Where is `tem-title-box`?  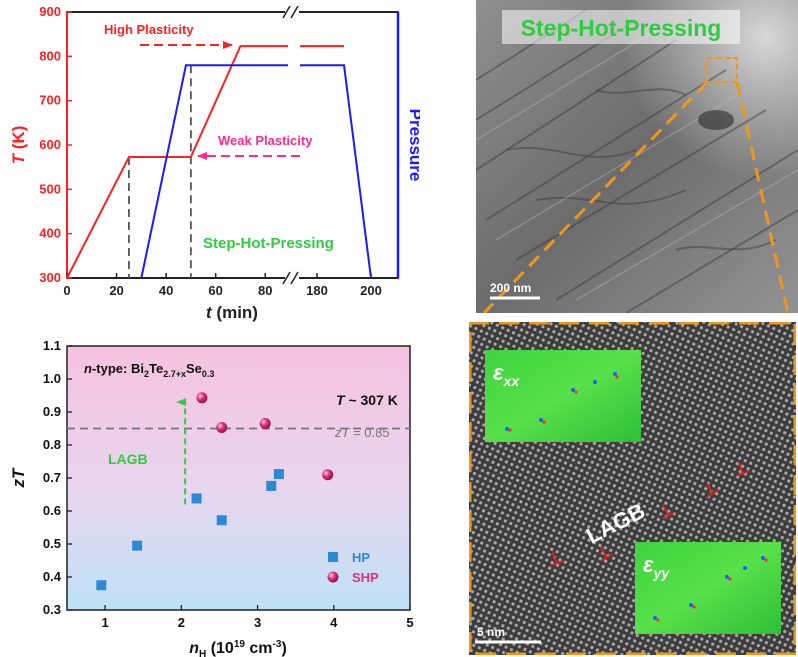 tem-title-box is located at coordinates (621, 27).